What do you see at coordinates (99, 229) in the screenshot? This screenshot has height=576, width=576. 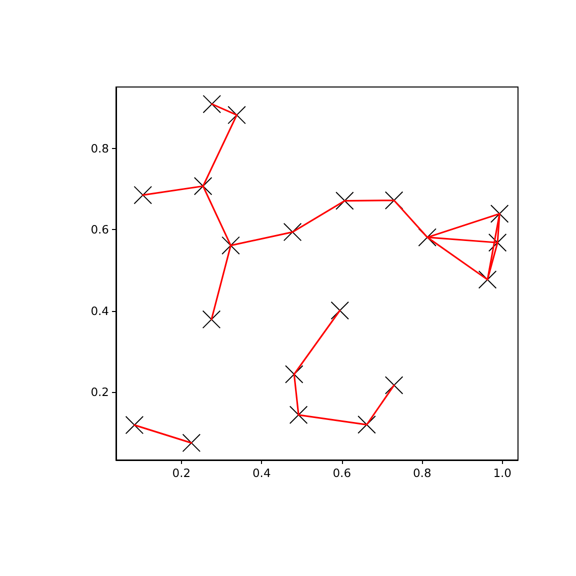 I see `y-tick-label: 0.6` at bounding box center [99, 229].